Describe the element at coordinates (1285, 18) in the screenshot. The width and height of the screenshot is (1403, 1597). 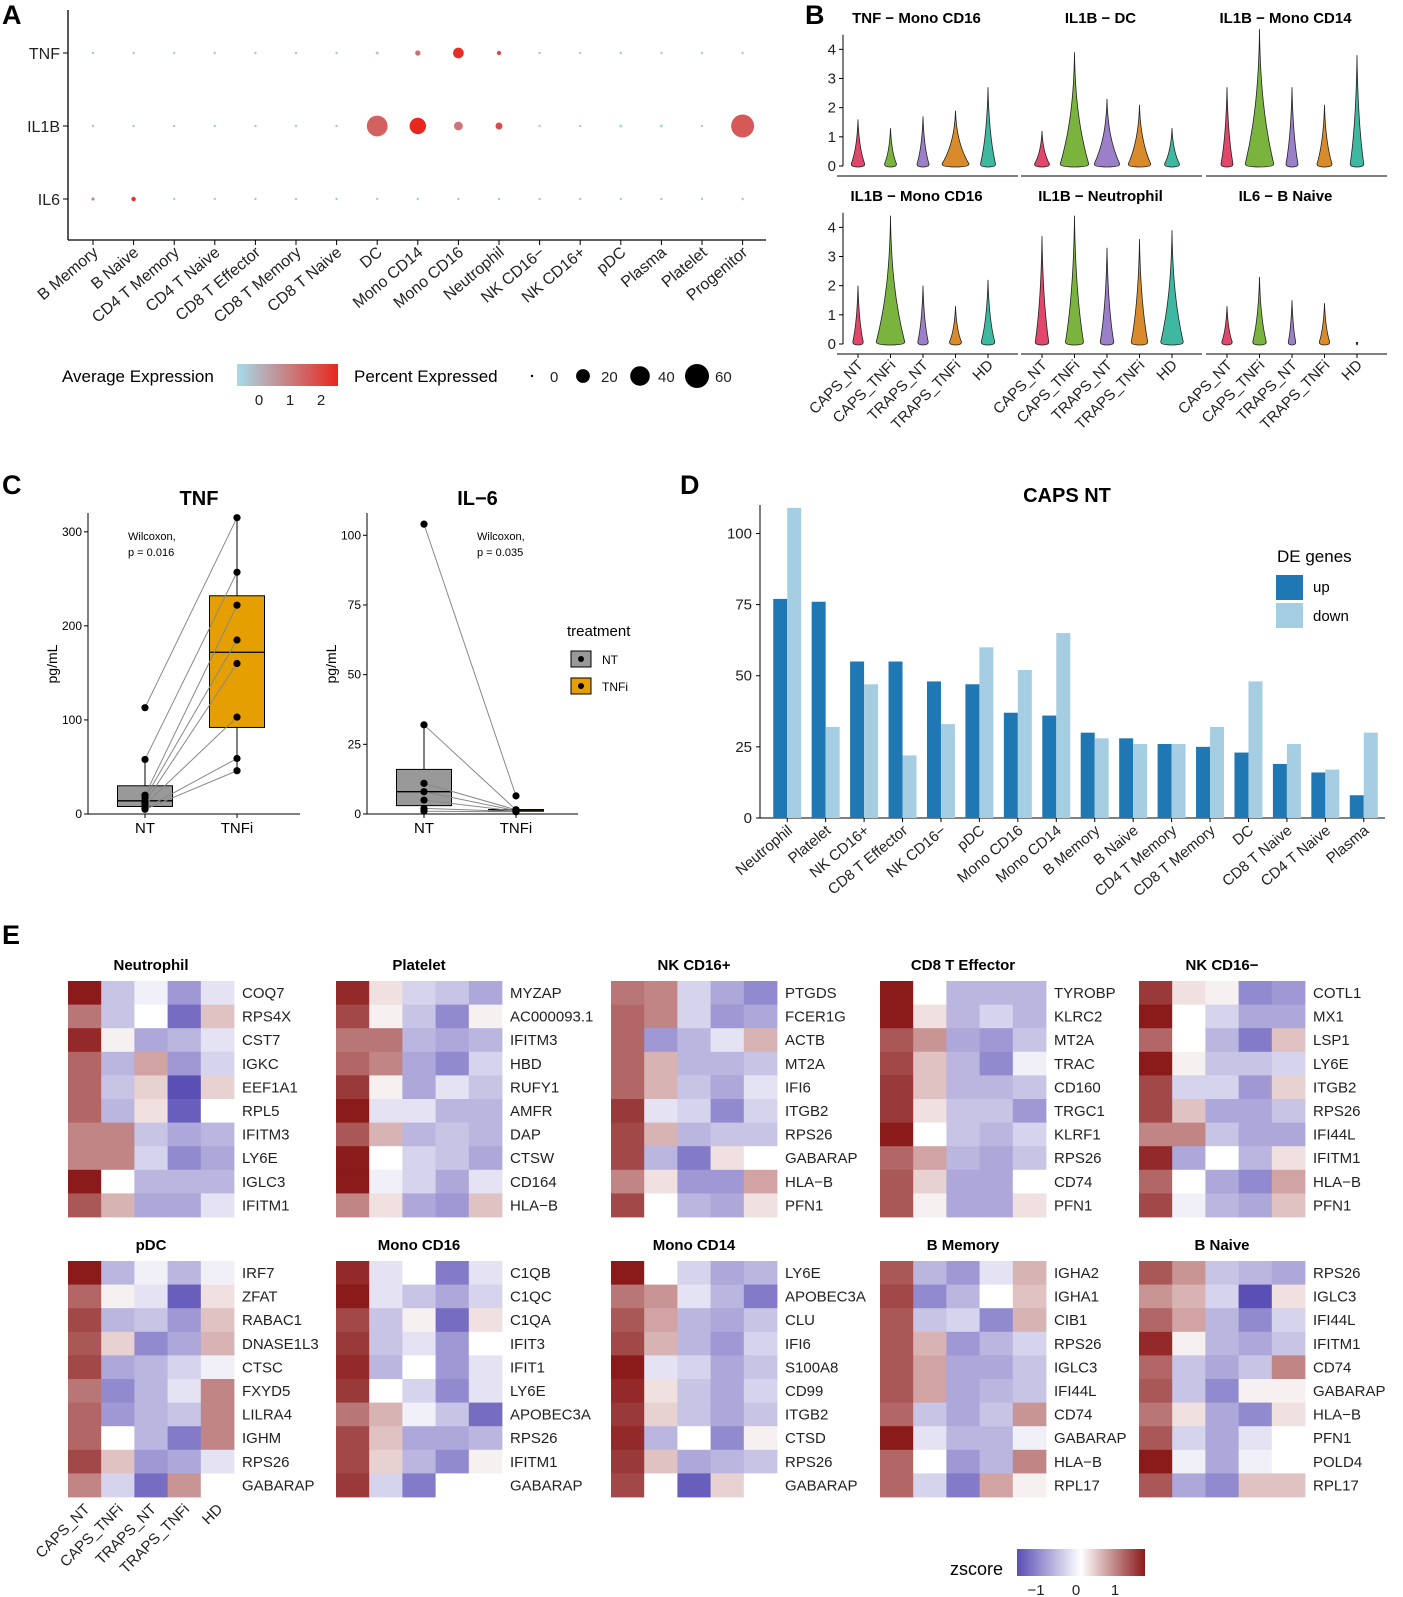
I see `panel-b-violin-title: IL1B − Mono CD14` at that location.